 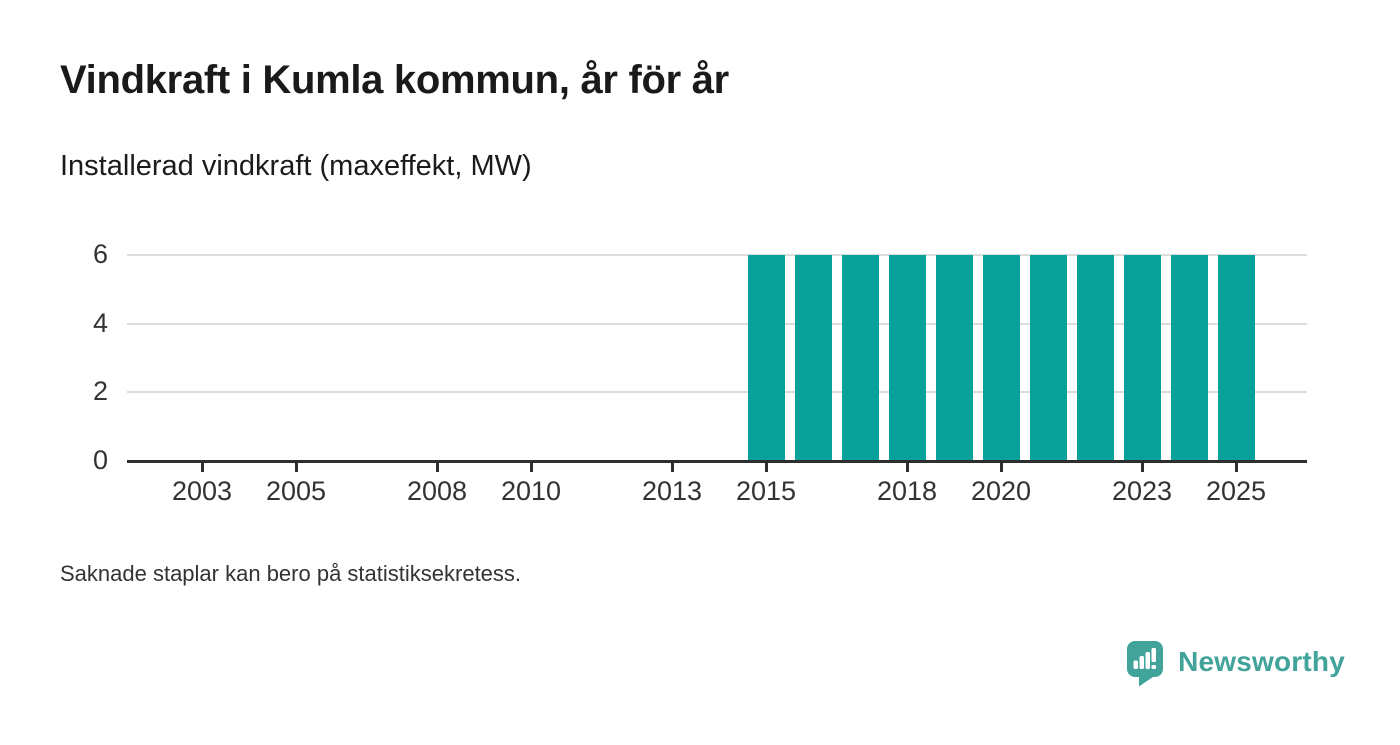 What do you see at coordinates (202, 491) in the screenshot?
I see `x-tick-label: 2003` at bounding box center [202, 491].